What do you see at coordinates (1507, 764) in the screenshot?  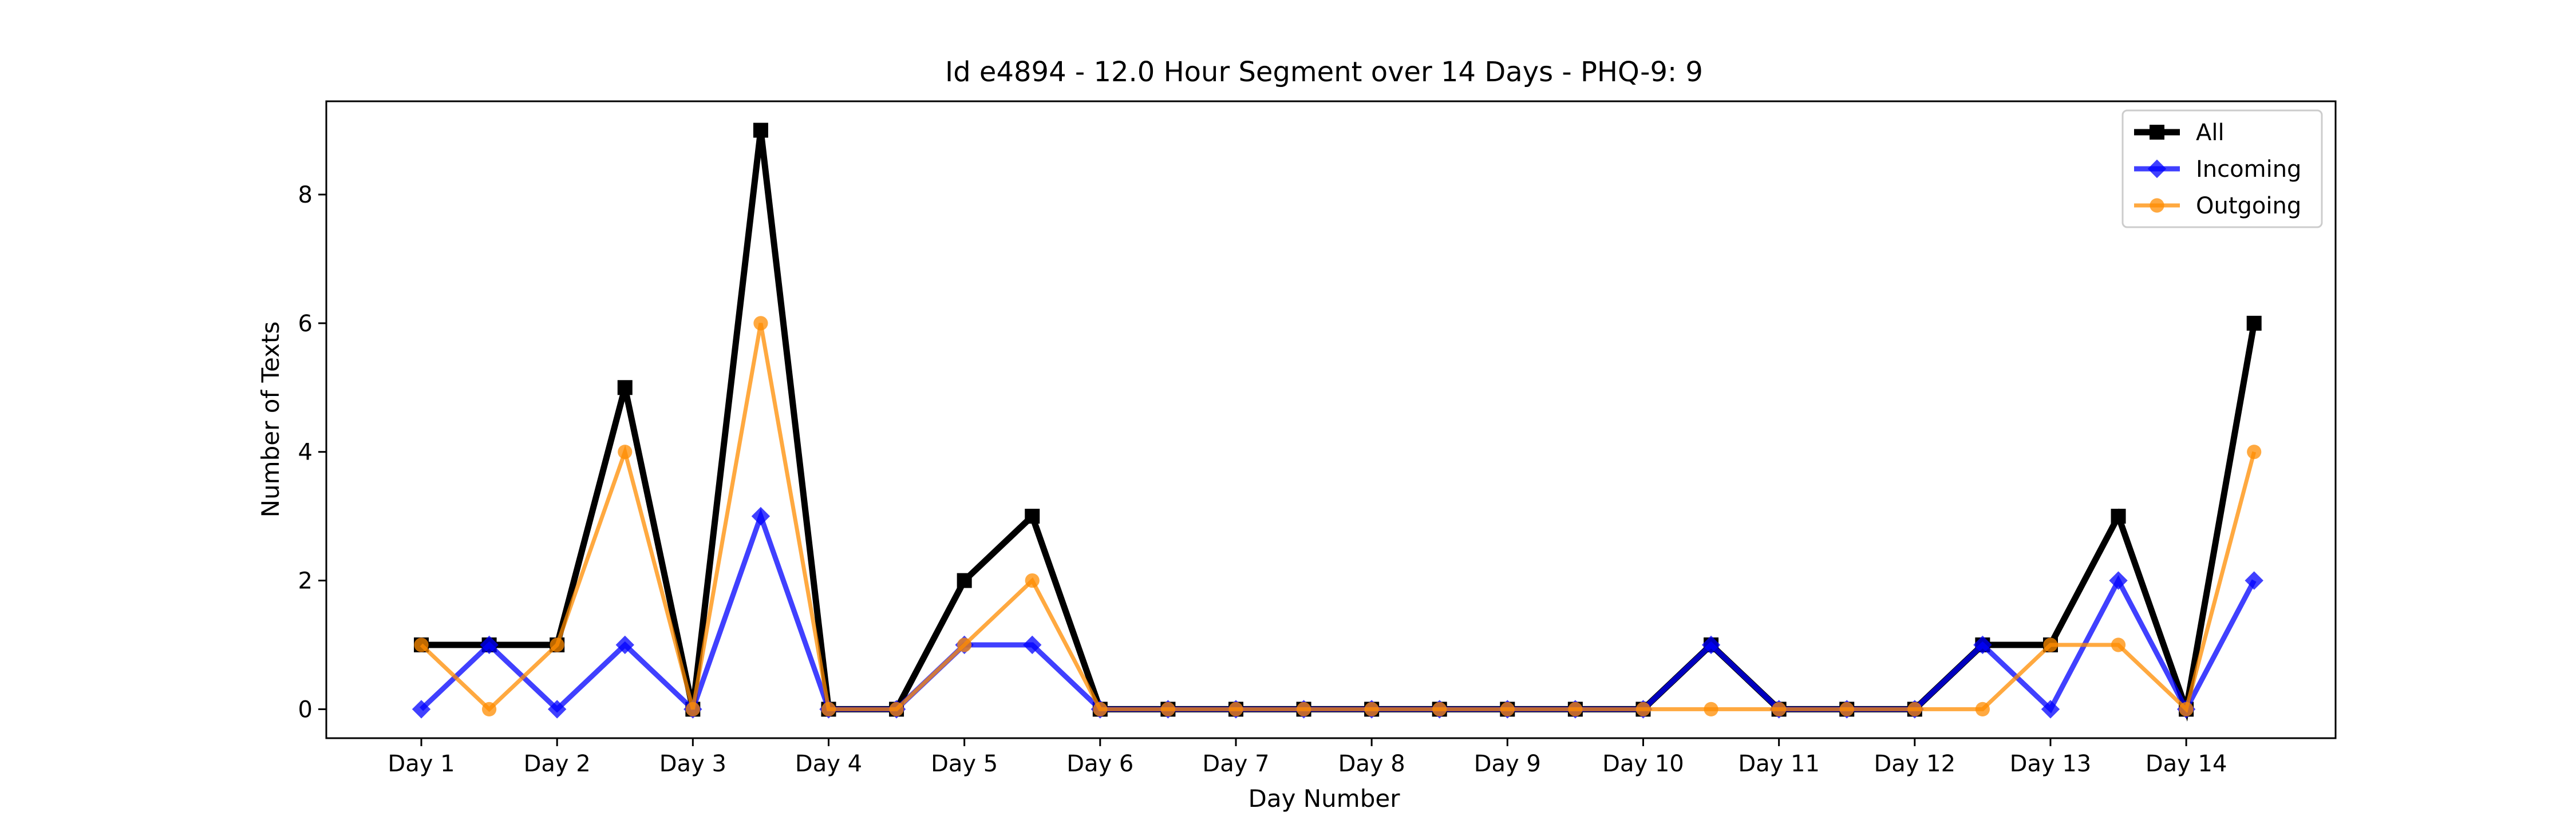 I see `x-tick-label: Day 9` at bounding box center [1507, 764].